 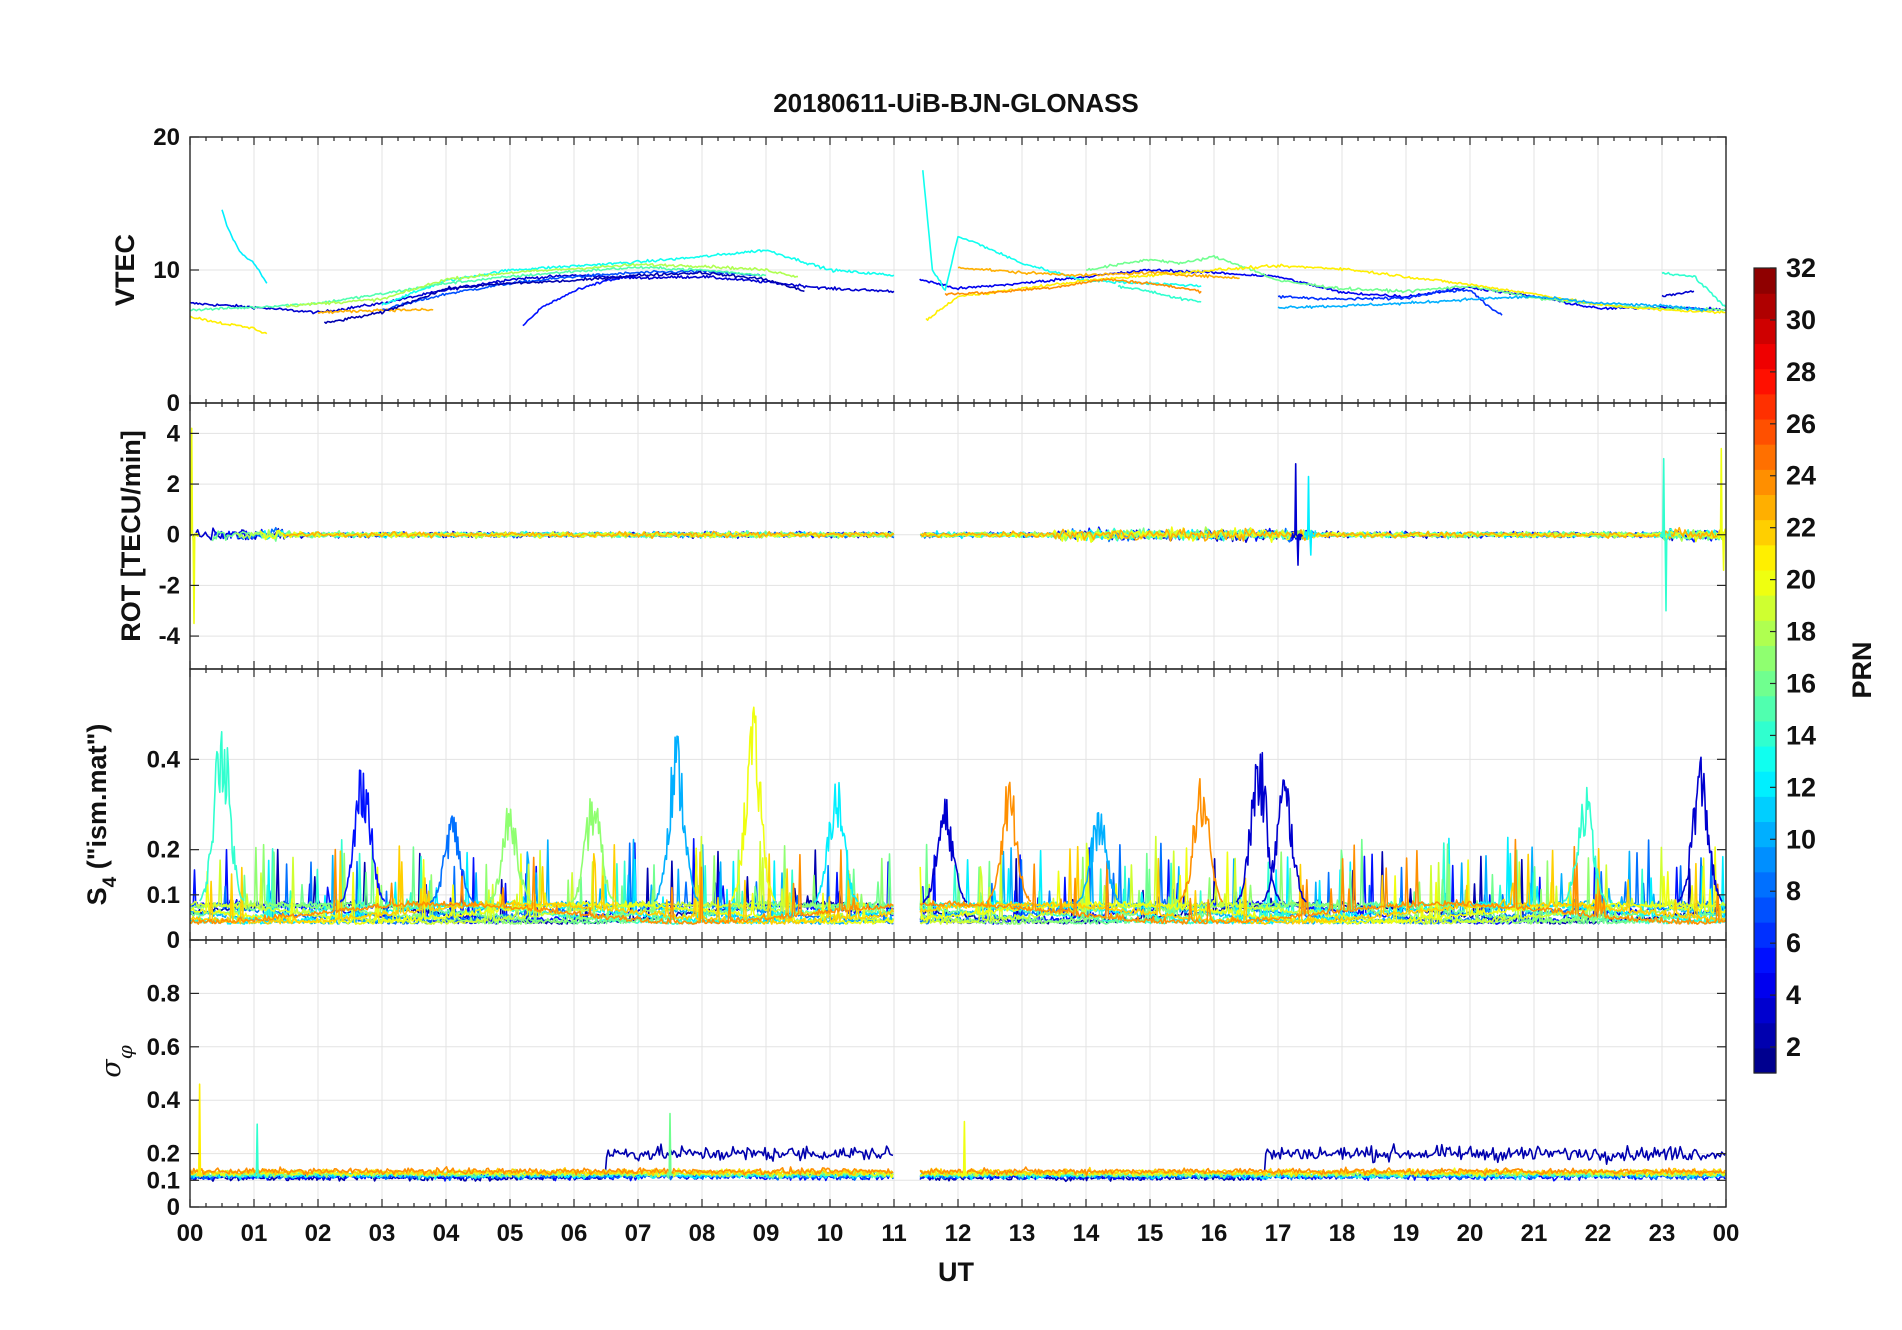 What do you see at coordinates (958, 1171) in the screenshot?
I see `series-prn-24-noise` at bounding box center [958, 1171].